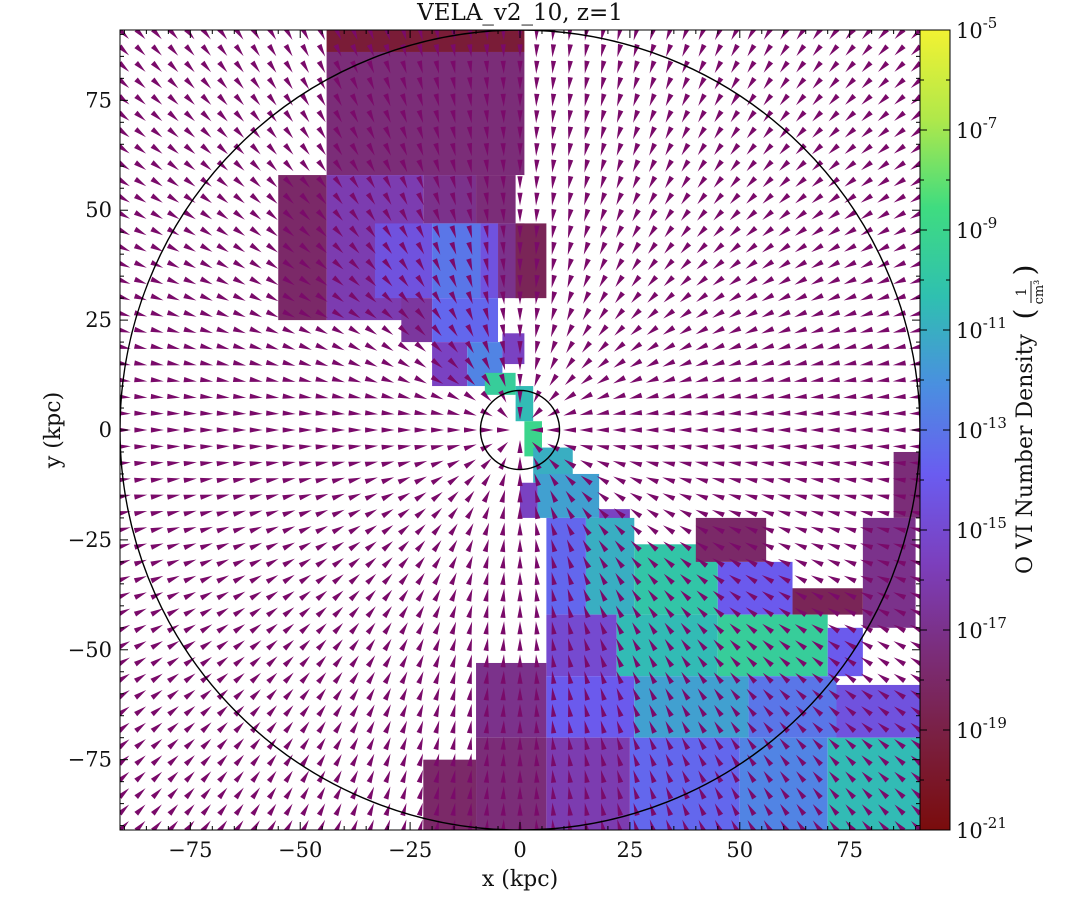  I want to click on colorbar-tick-exp: -5, so click(990, 23).